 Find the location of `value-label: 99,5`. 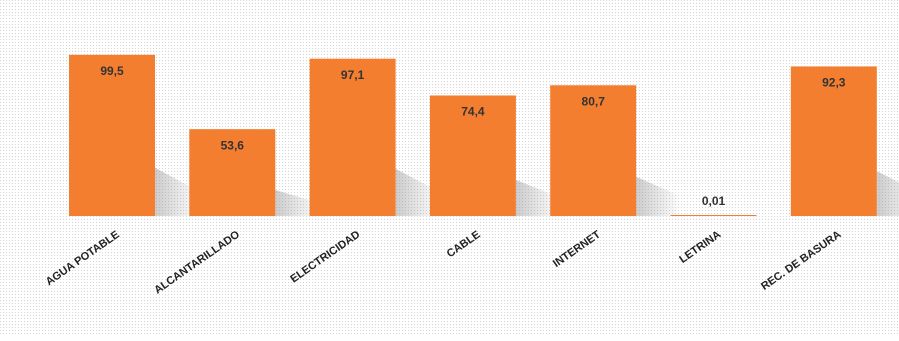

value-label: 99,5 is located at coordinates (112, 71).